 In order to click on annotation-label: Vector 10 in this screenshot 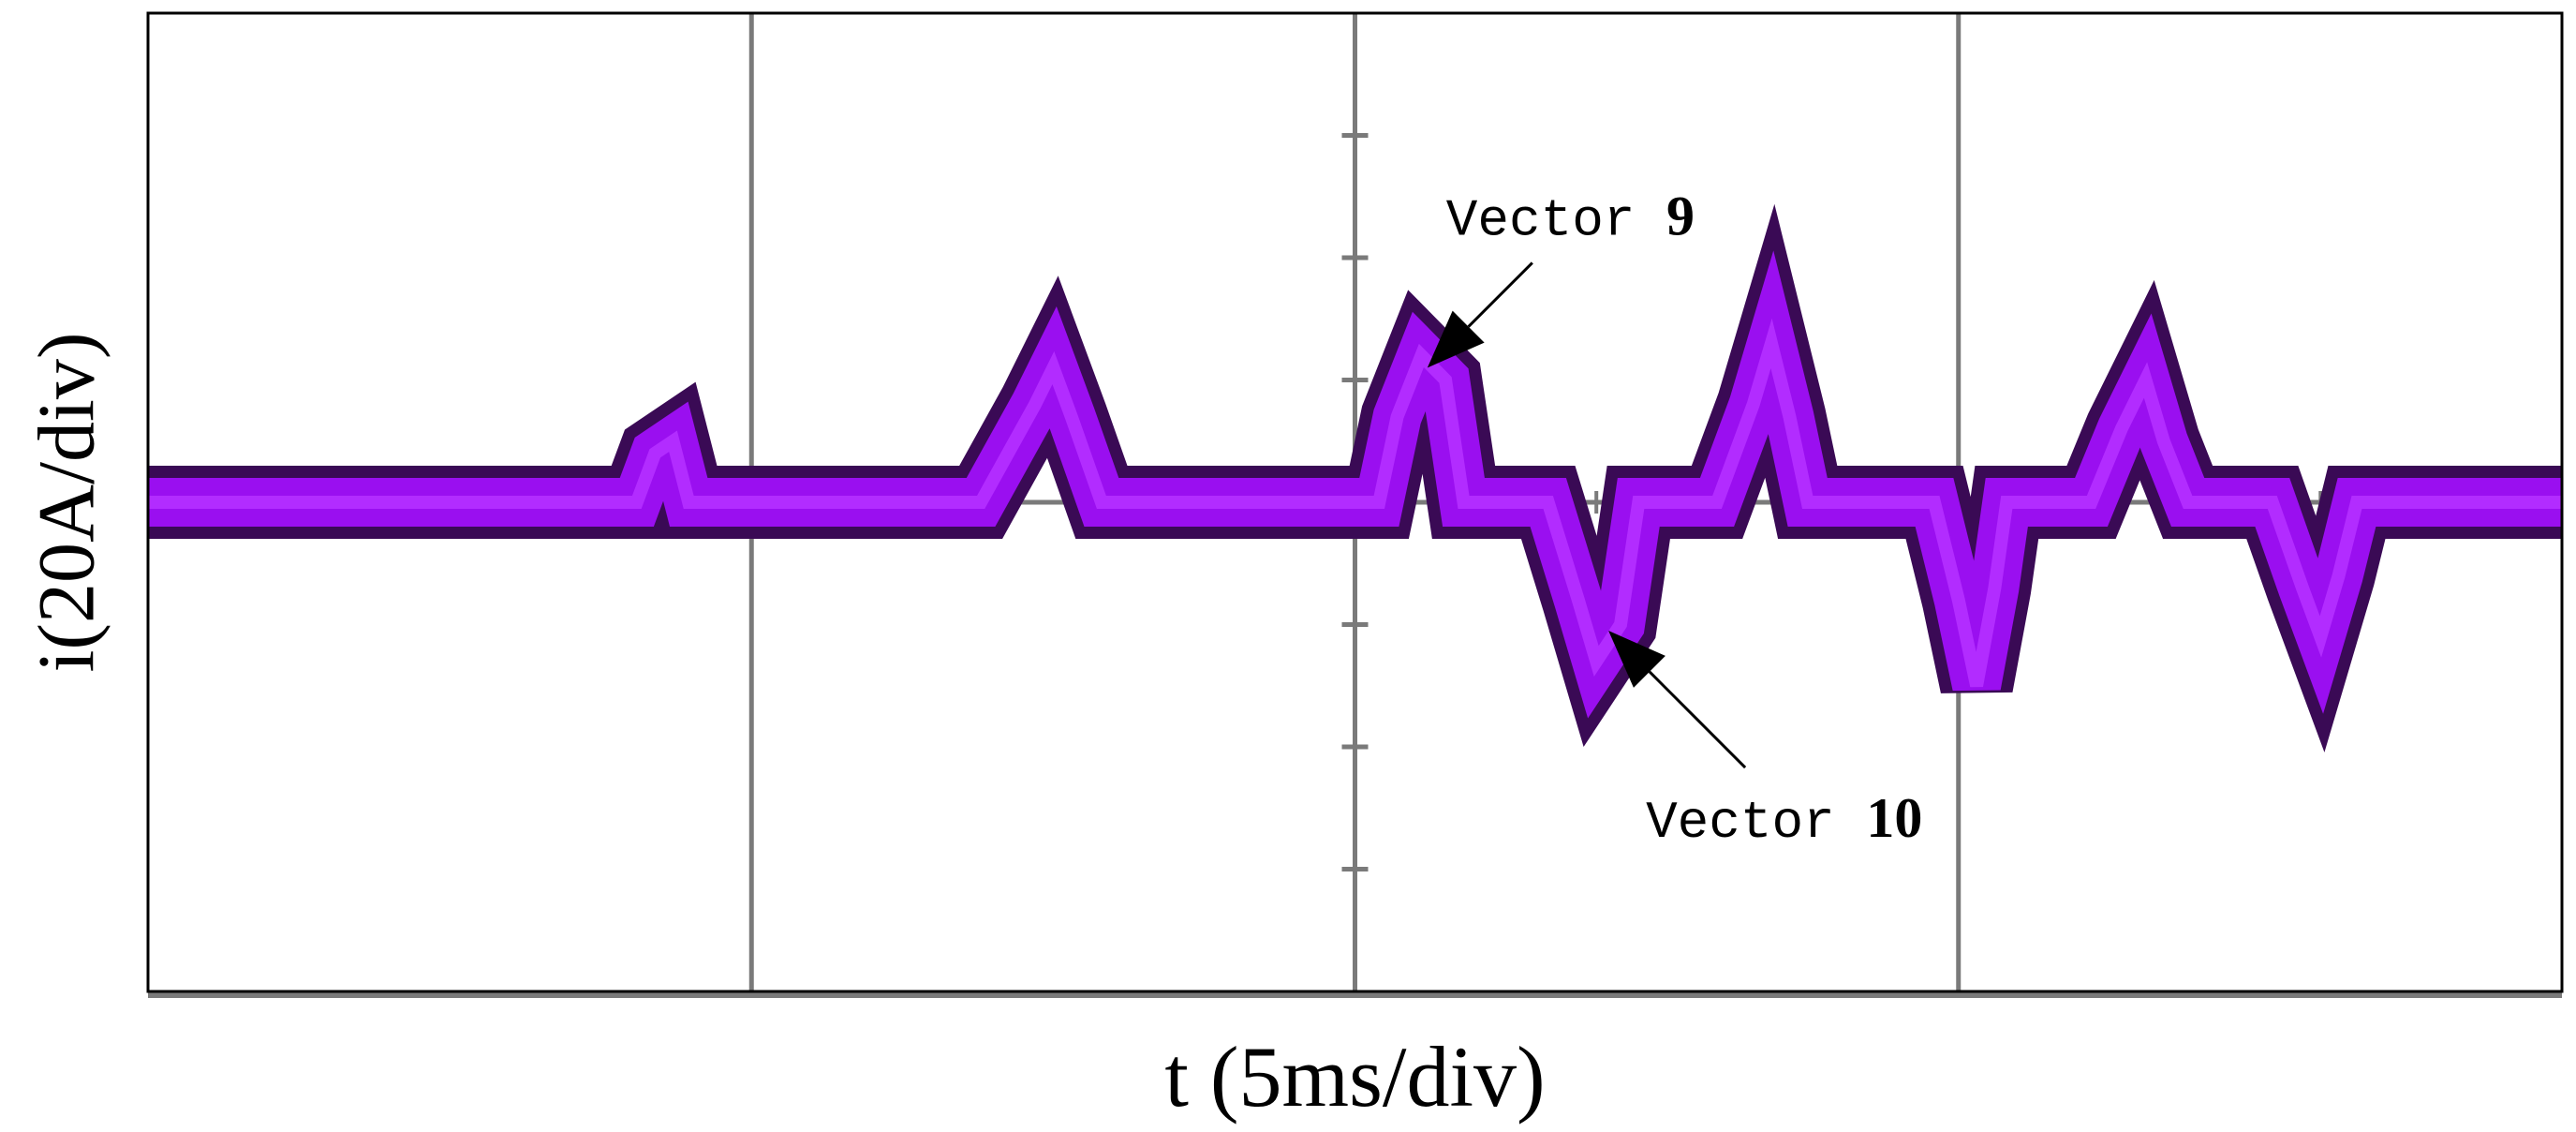, I will do `click(1784, 820)`.